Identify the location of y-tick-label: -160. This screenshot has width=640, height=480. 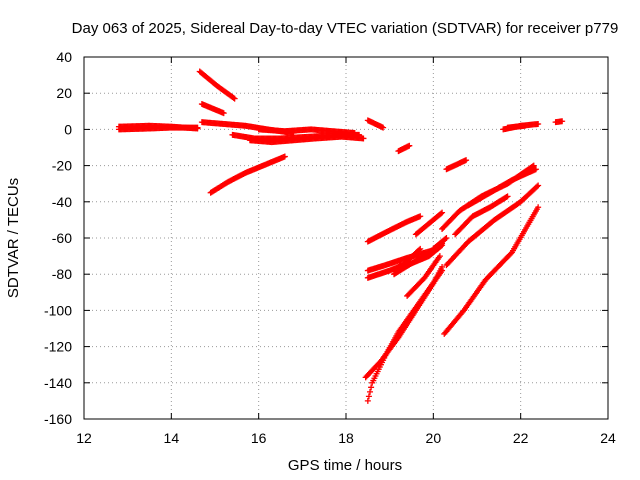
(58, 419).